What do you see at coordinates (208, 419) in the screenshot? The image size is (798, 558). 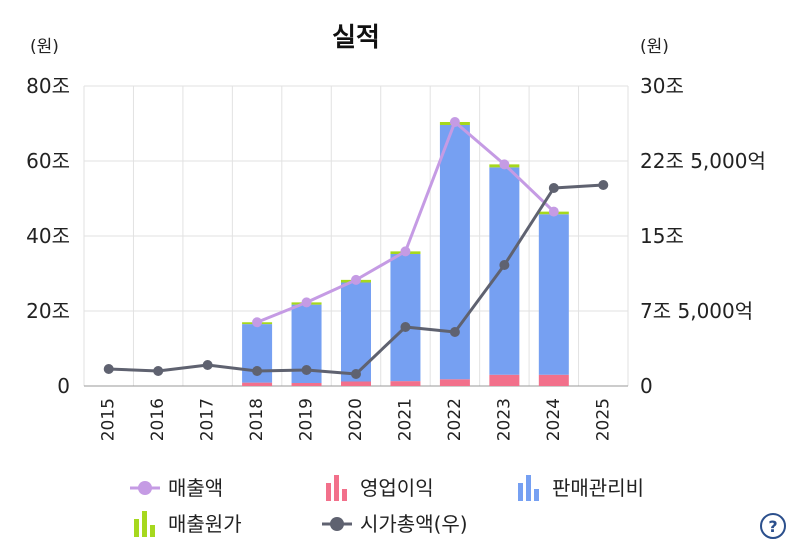 I see `x-tick-label: 2017` at bounding box center [208, 419].